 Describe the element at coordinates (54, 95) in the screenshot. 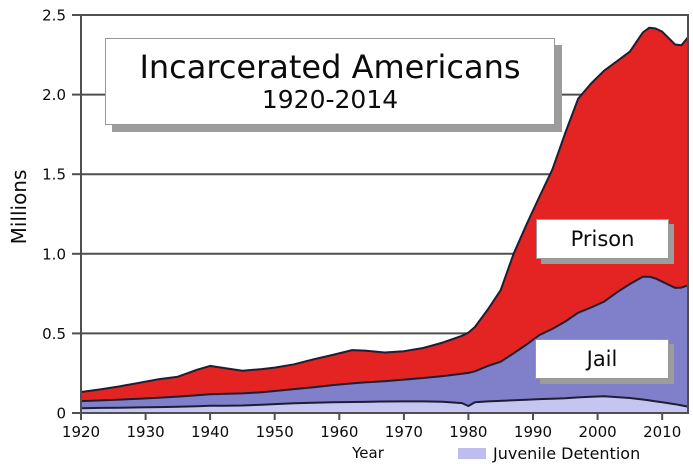

I see `y-tick-label: 2.0` at that location.